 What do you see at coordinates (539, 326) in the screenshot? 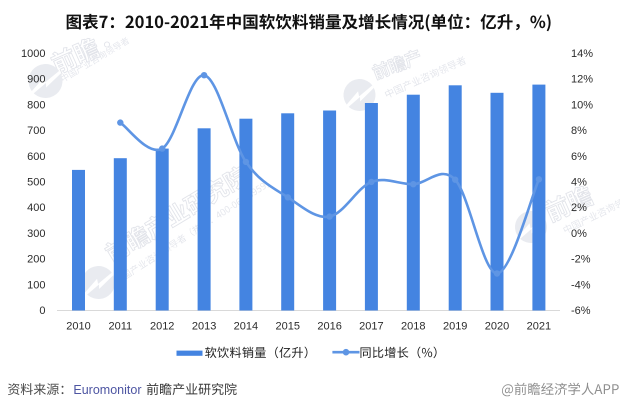
I see `svg-text: 2021` at bounding box center [539, 326].